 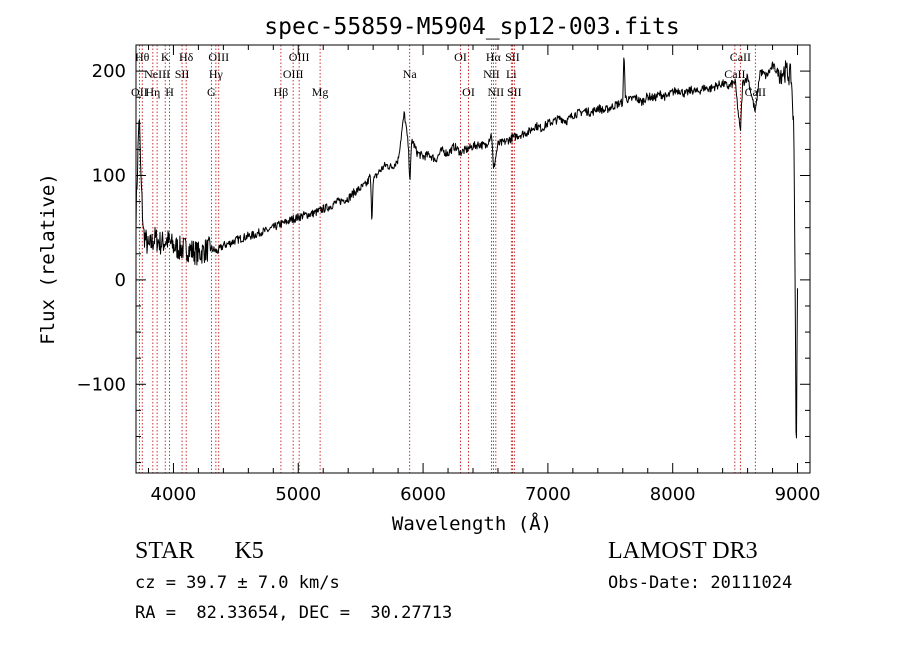 I want to click on line-label-h: H, so click(x=169, y=92).